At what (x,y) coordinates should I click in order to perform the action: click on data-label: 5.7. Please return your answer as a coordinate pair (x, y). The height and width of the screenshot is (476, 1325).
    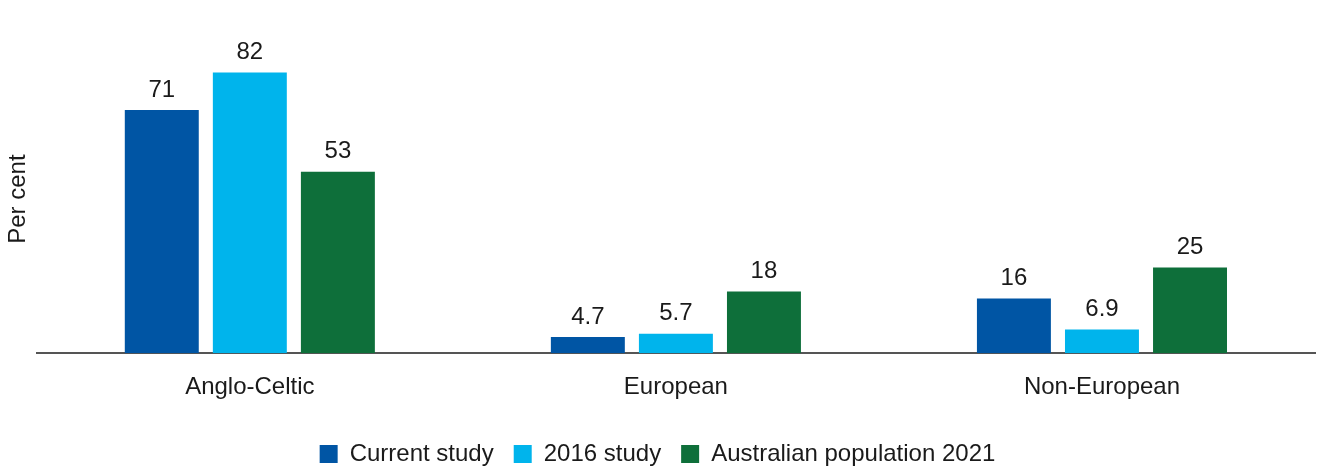
    Looking at the image, I should click on (676, 312).